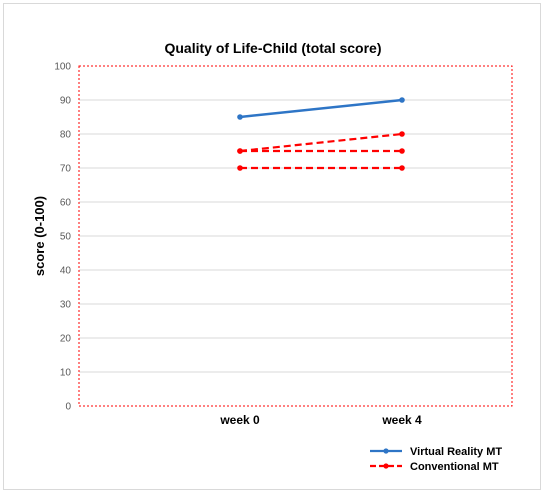 The image size is (550, 497). I want to click on y-axis-ticks: 0 10 20 30 40 50 60 70 80 90 100, so click(62, 237).